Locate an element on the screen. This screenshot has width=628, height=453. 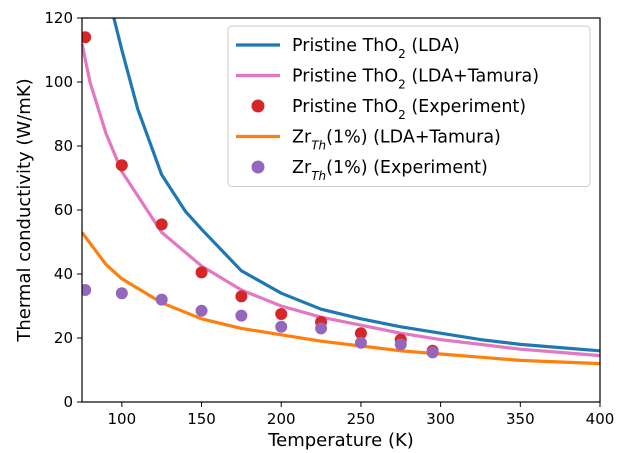
y-tick-label: 20 is located at coordinates (63, 338).